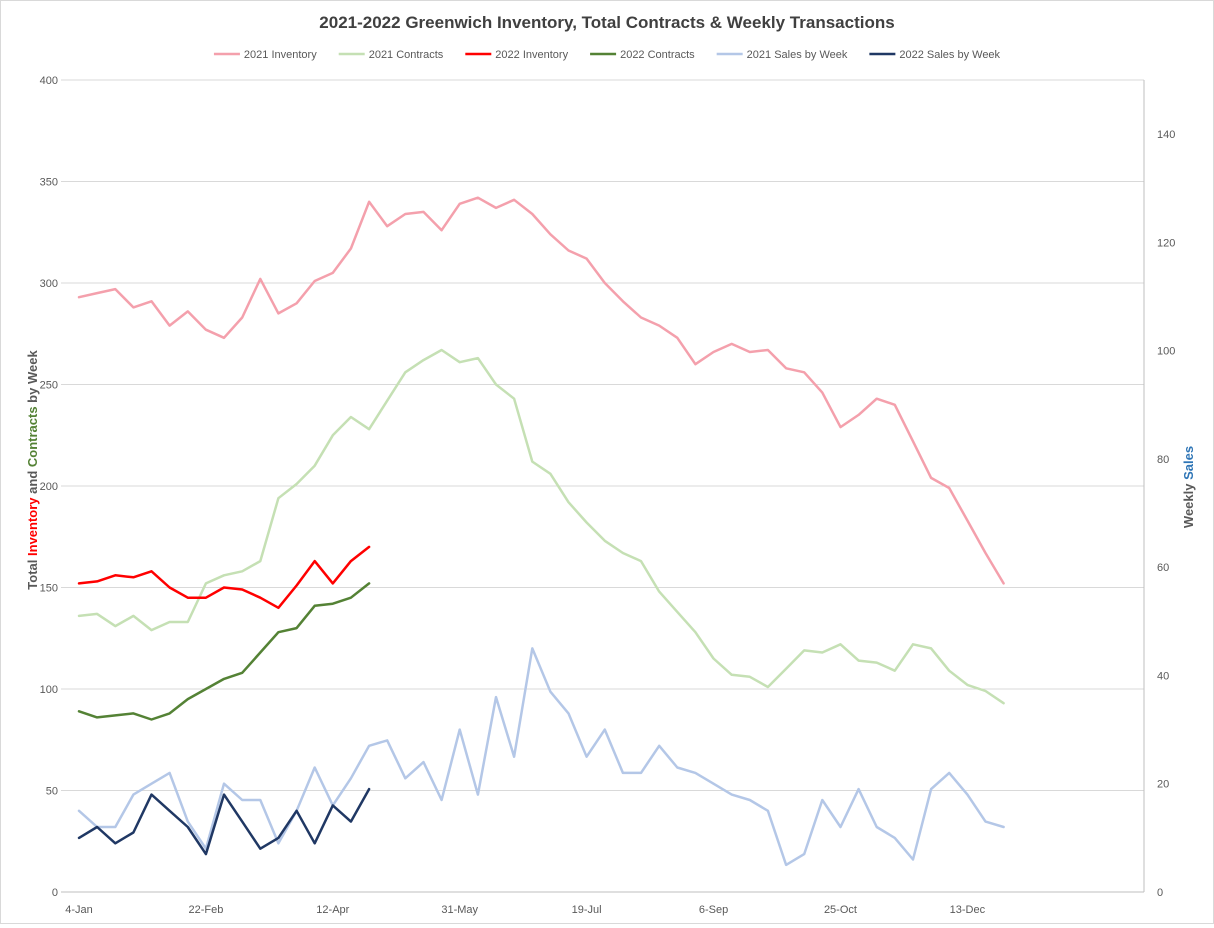 Image resolution: width=1214 pixels, height=928 pixels. What do you see at coordinates (459, 910) in the screenshot?
I see `x-tick-label: 31-May` at bounding box center [459, 910].